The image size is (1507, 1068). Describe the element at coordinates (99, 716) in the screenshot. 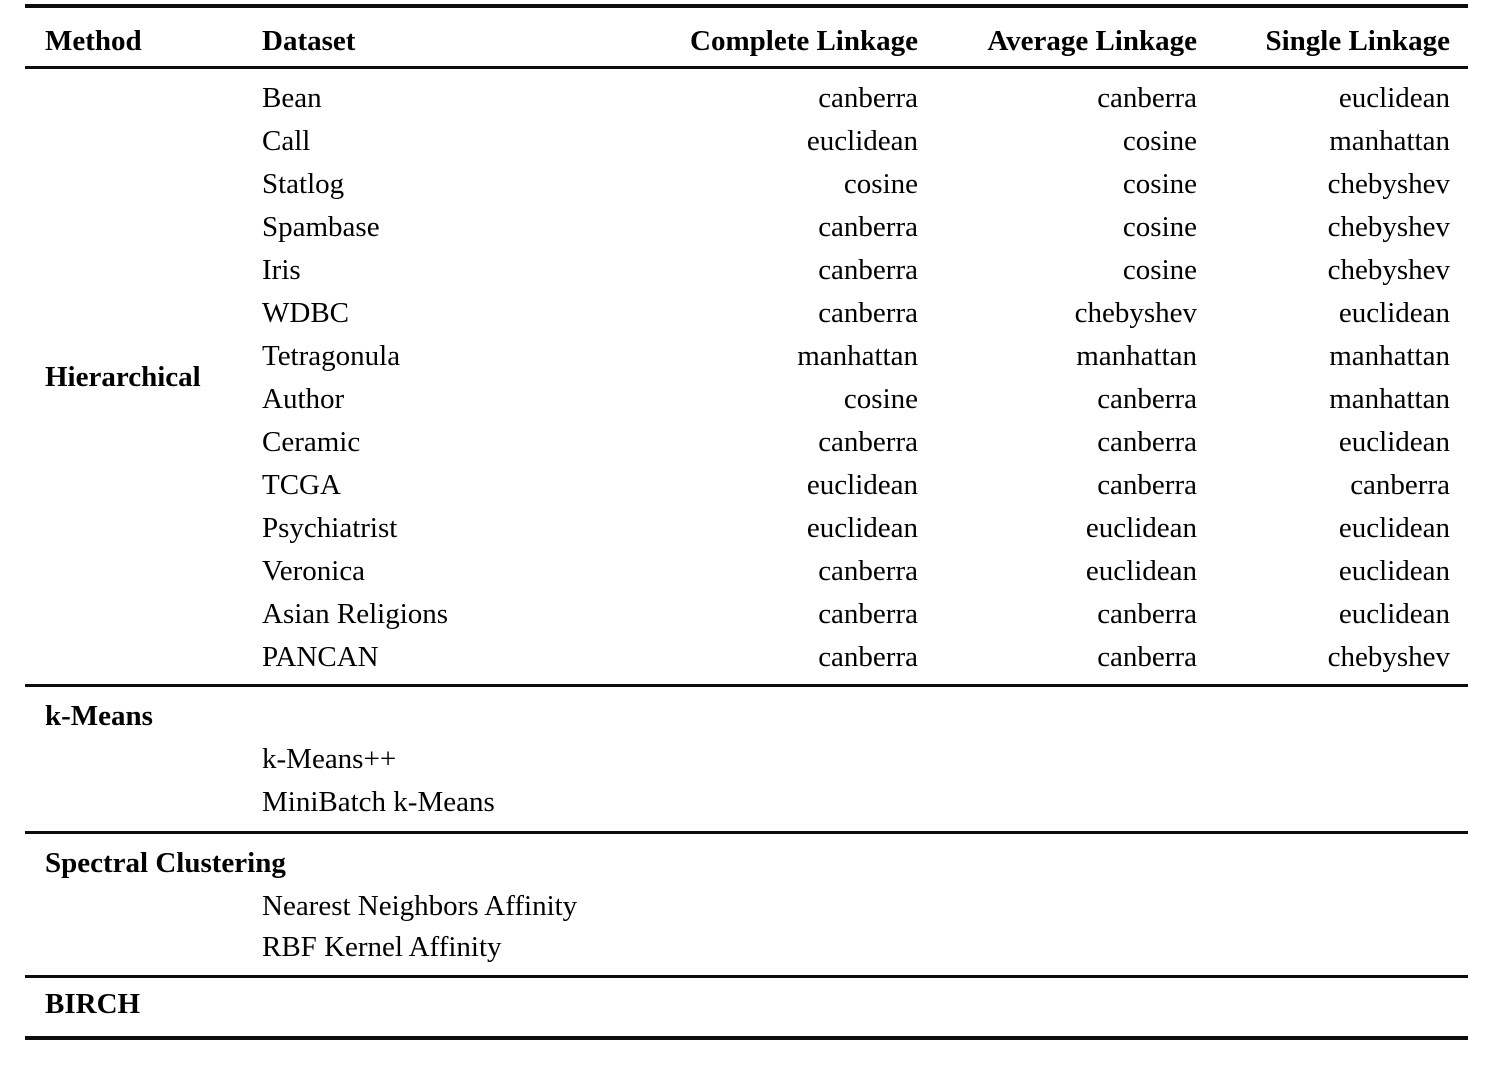

I see `method-label-kmeans: k-Means` at that location.